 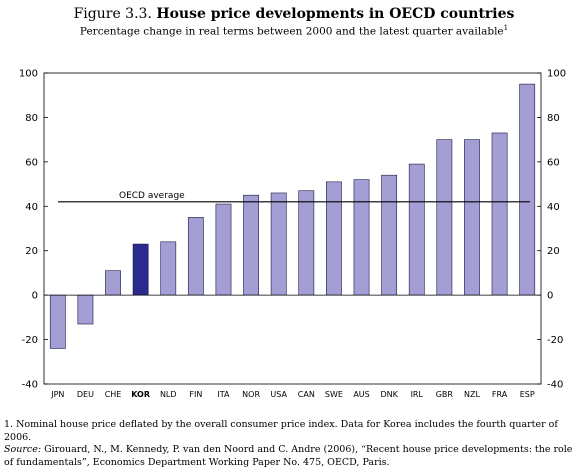 I want to click on y-tick-label-left: 100, so click(x=28, y=74).